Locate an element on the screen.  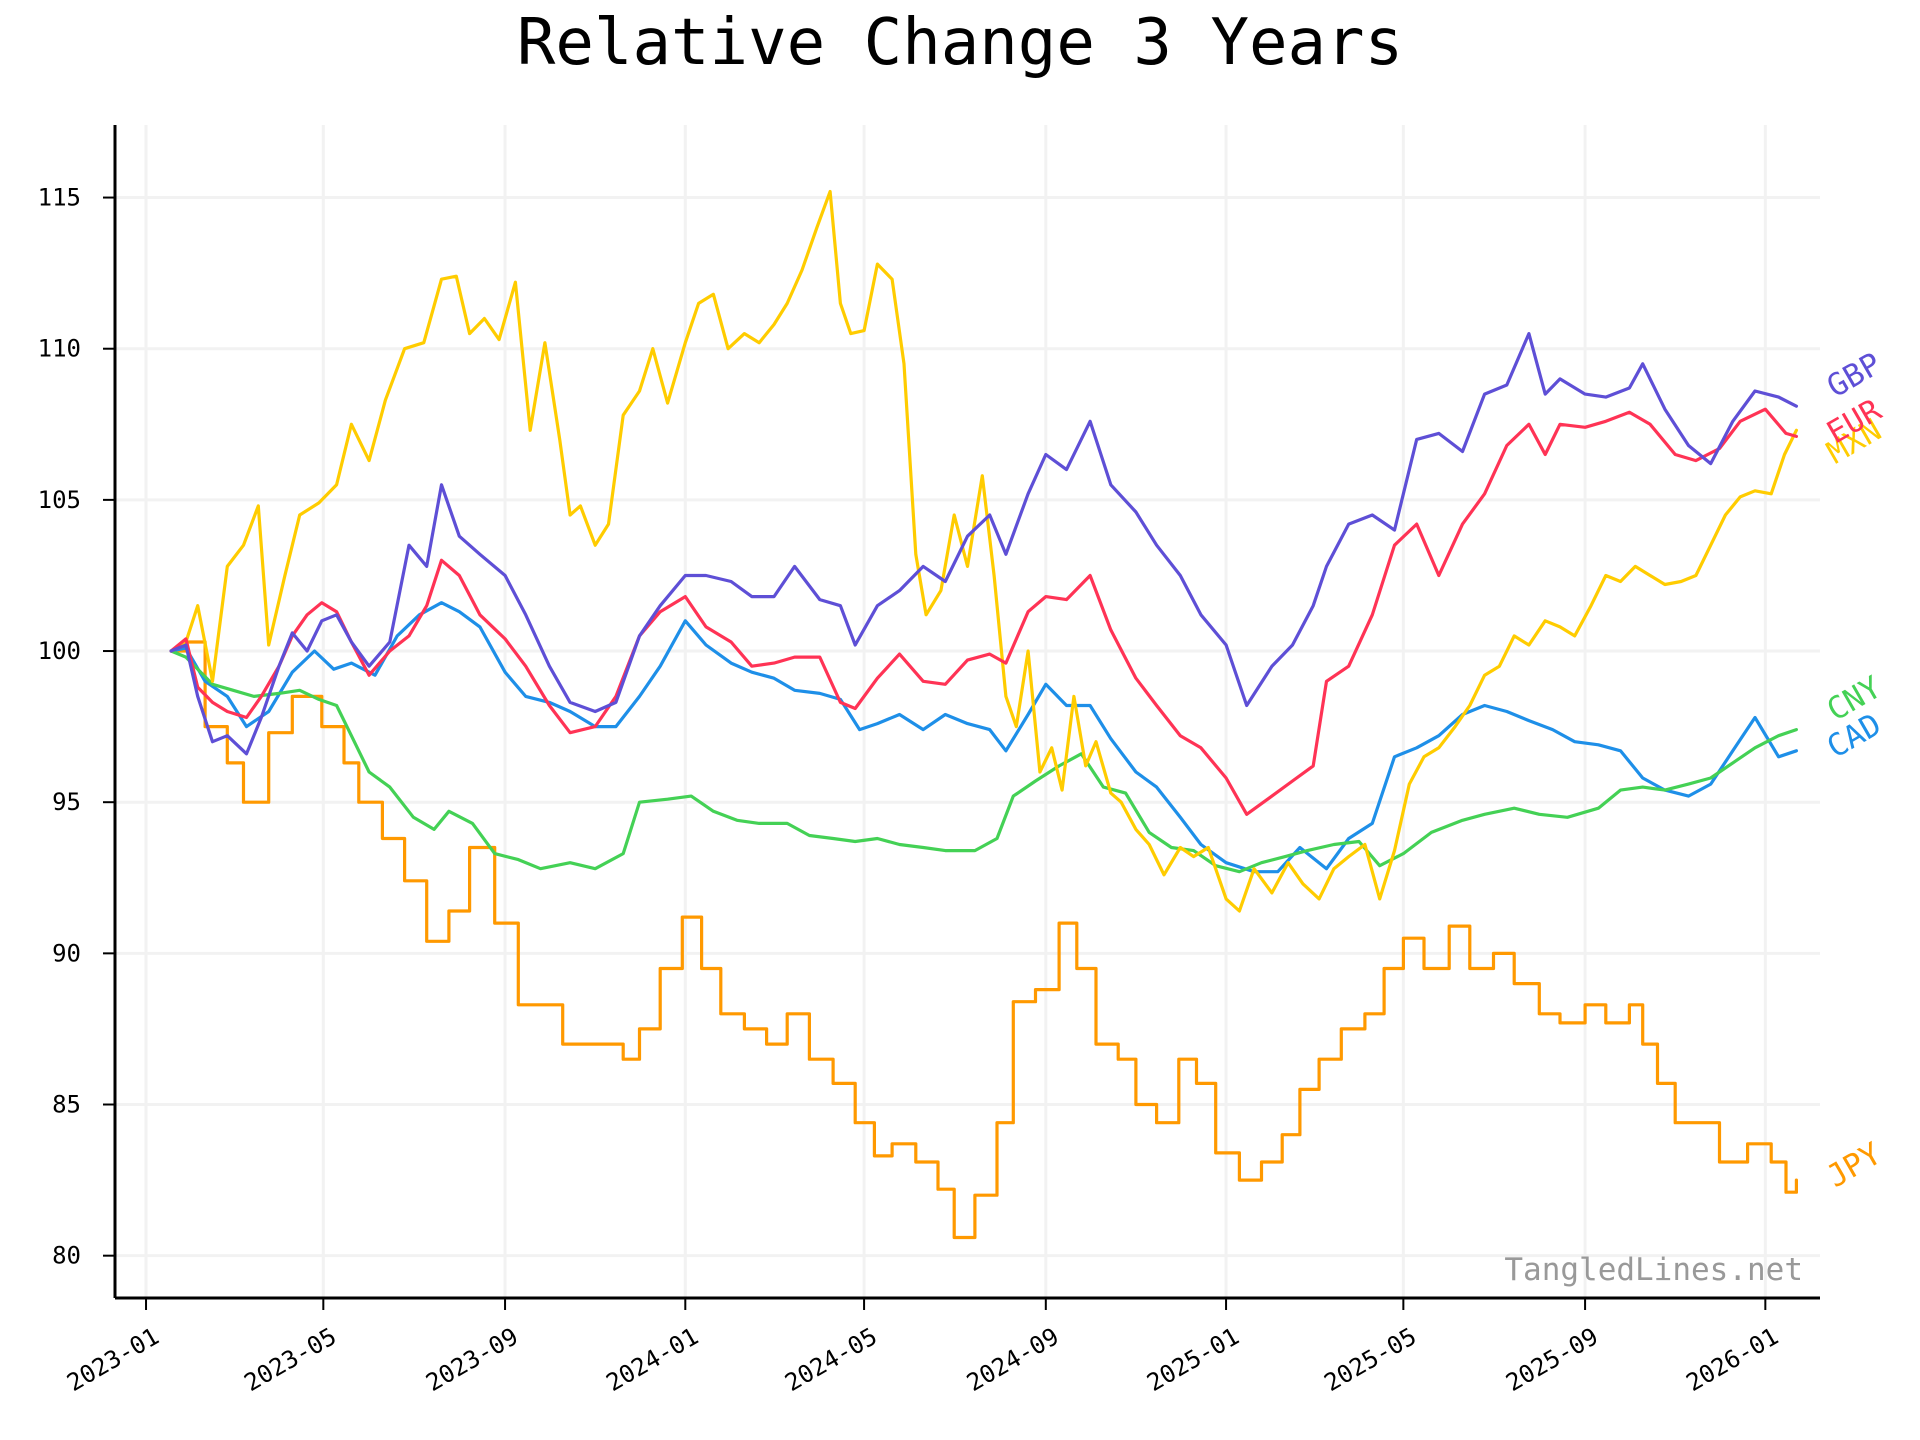
y-tick-label: 110 is located at coordinates (59, 349).